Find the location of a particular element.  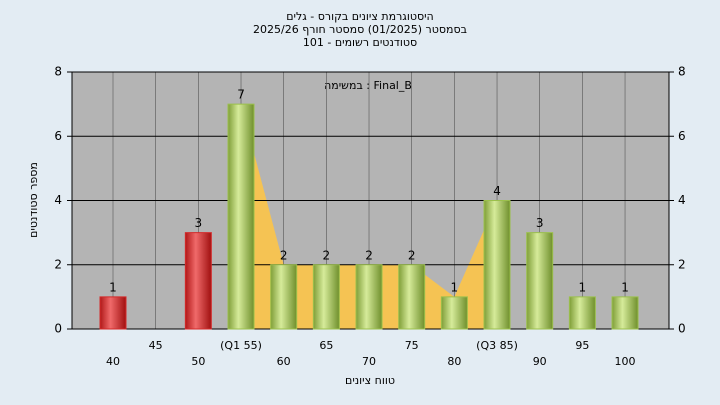

y-tick-label: 2 is located at coordinates (58, 264).